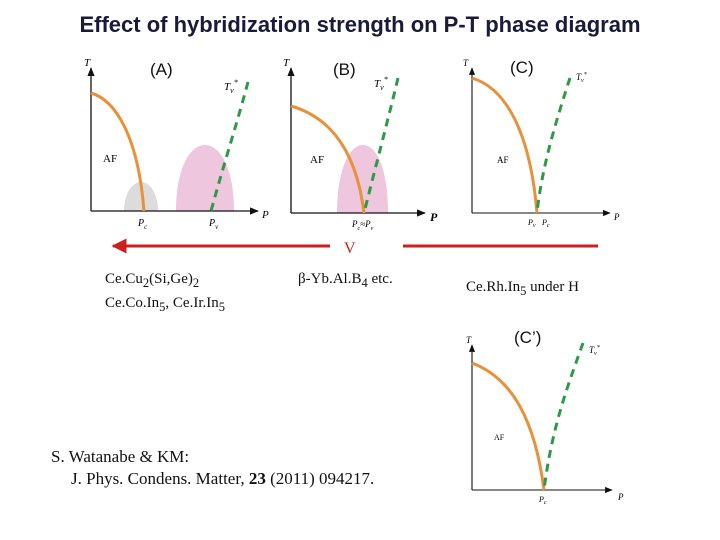 The height and width of the screenshot is (540, 720). Describe the element at coordinates (616, 217) in the screenshot. I see `panel-c-p-label: P` at that location.